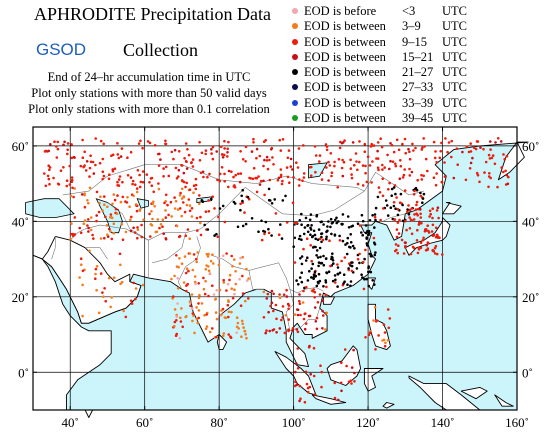 The image size is (550, 434). Describe the element at coordinates (454, 87) in the screenshot. I see `legend-unit: UTC` at that location.